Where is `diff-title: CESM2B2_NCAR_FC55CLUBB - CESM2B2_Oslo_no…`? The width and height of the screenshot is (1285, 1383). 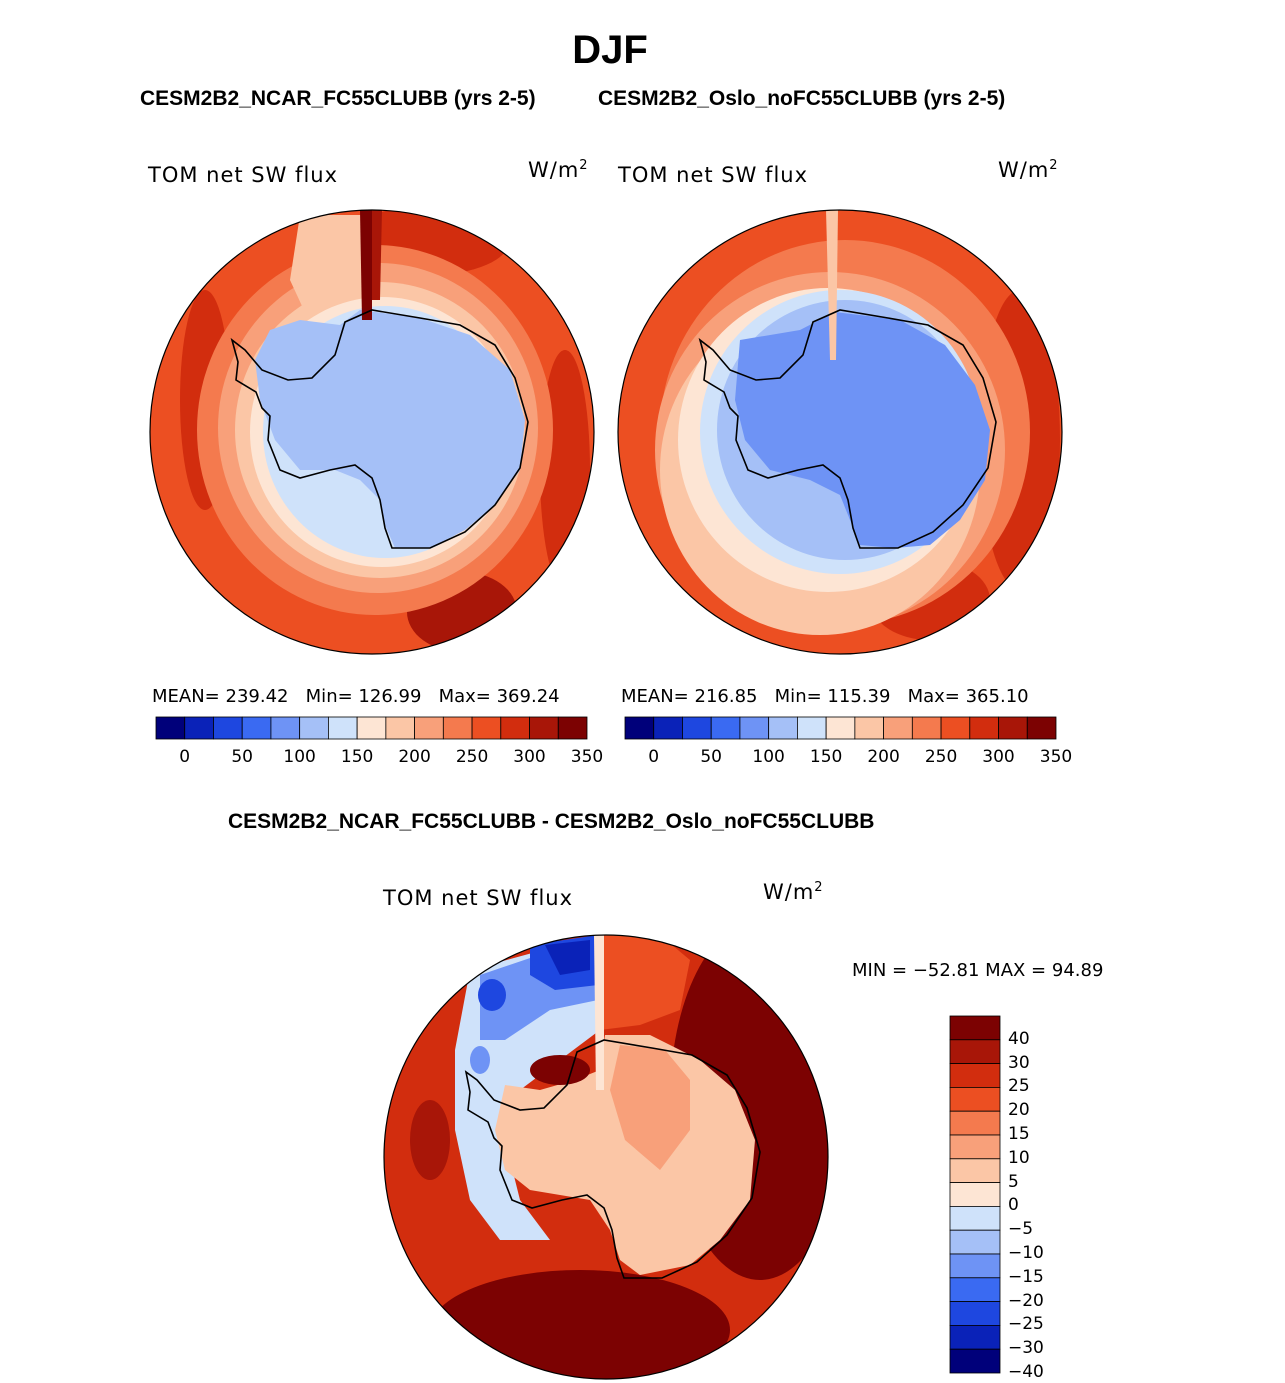
diff-title: CESM2B2_NCAR_FC55CLUBB - CESM2B2_Oslo_no… is located at coordinates (551, 821).